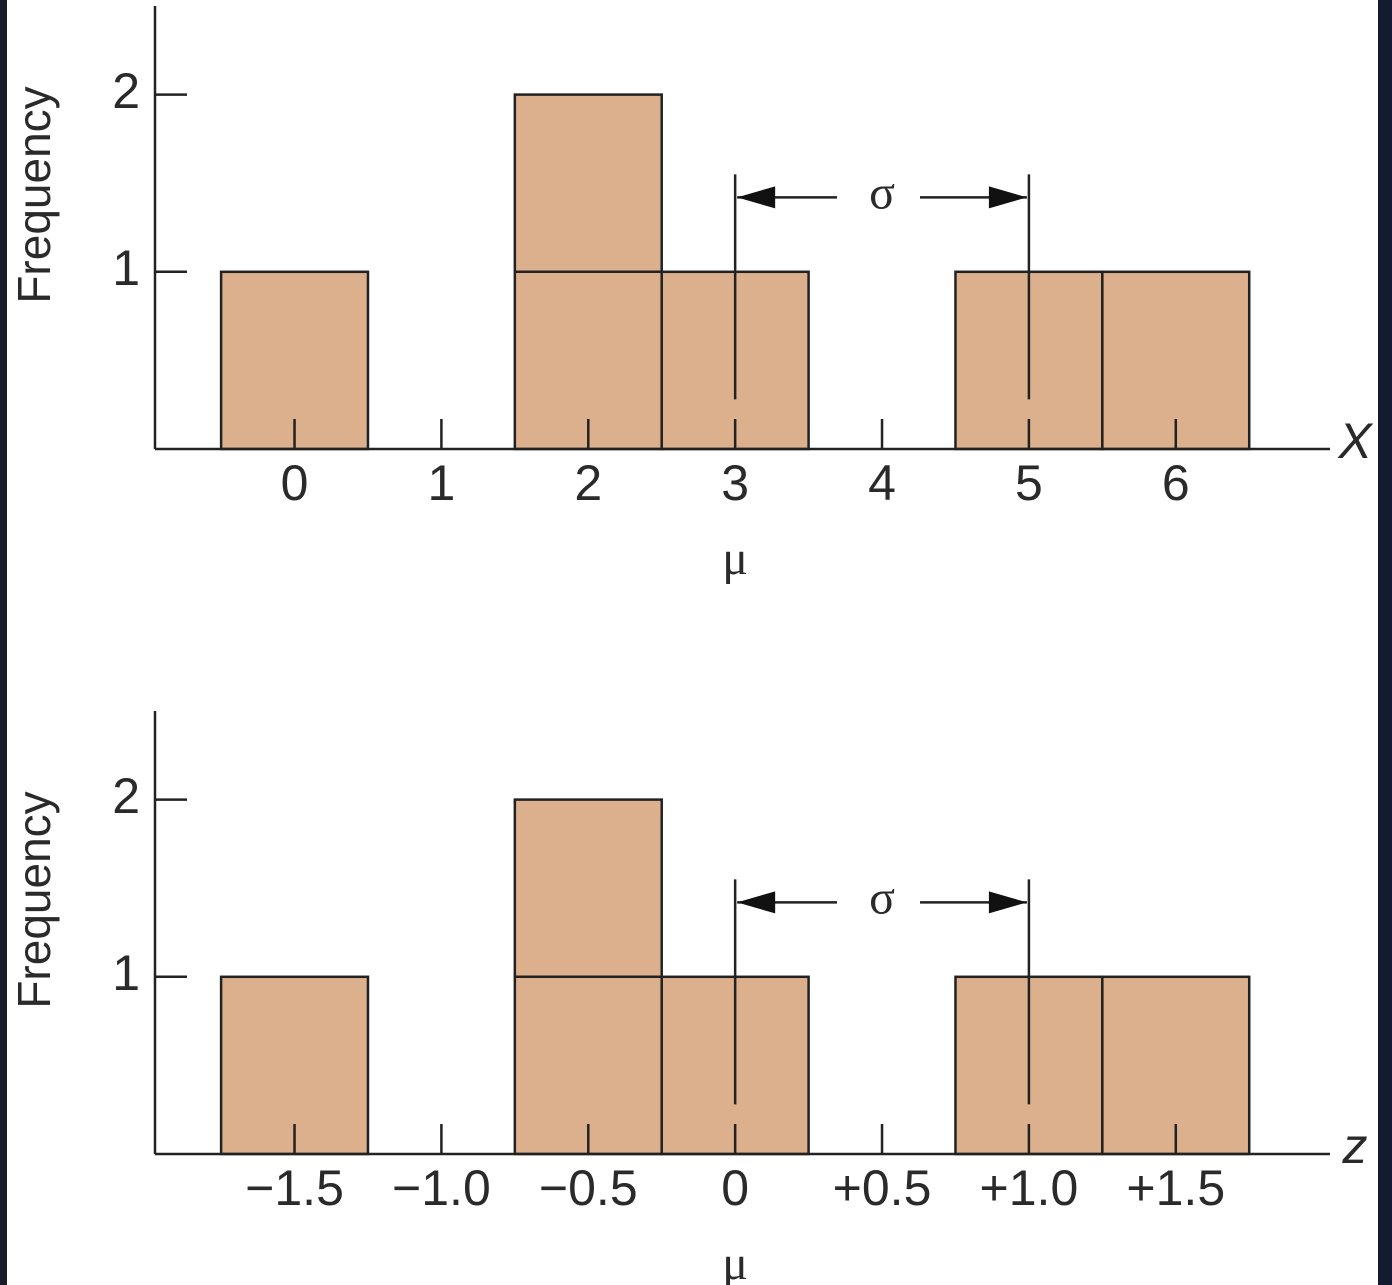 The height and width of the screenshot is (1285, 1392). What do you see at coordinates (588, 483) in the screenshot?
I see `x-tick-label: 2` at bounding box center [588, 483].